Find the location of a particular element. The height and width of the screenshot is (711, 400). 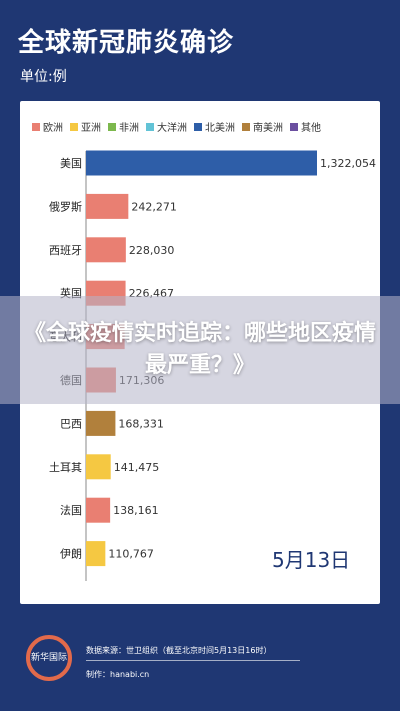

maker-credit: 制作：hanabi.cn is located at coordinates (118, 674).